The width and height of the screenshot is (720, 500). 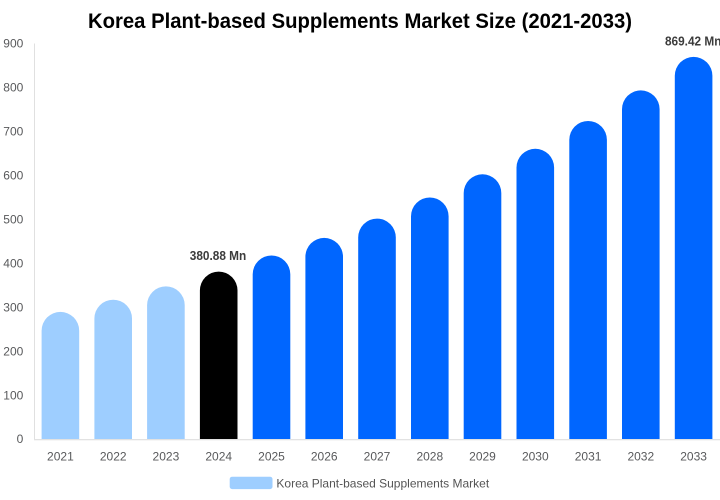 What do you see at coordinates (13, 395) in the screenshot?
I see `svg-text: 100` at bounding box center [13, 395].